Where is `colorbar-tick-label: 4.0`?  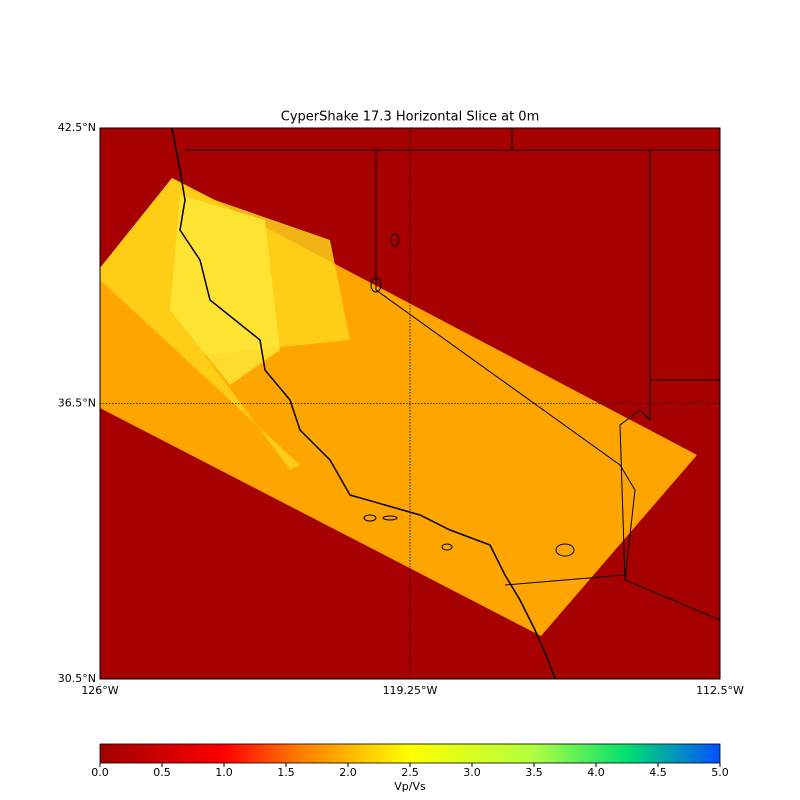
colorbar-tick-label: 4.0 is located at coordinates (596, 772).